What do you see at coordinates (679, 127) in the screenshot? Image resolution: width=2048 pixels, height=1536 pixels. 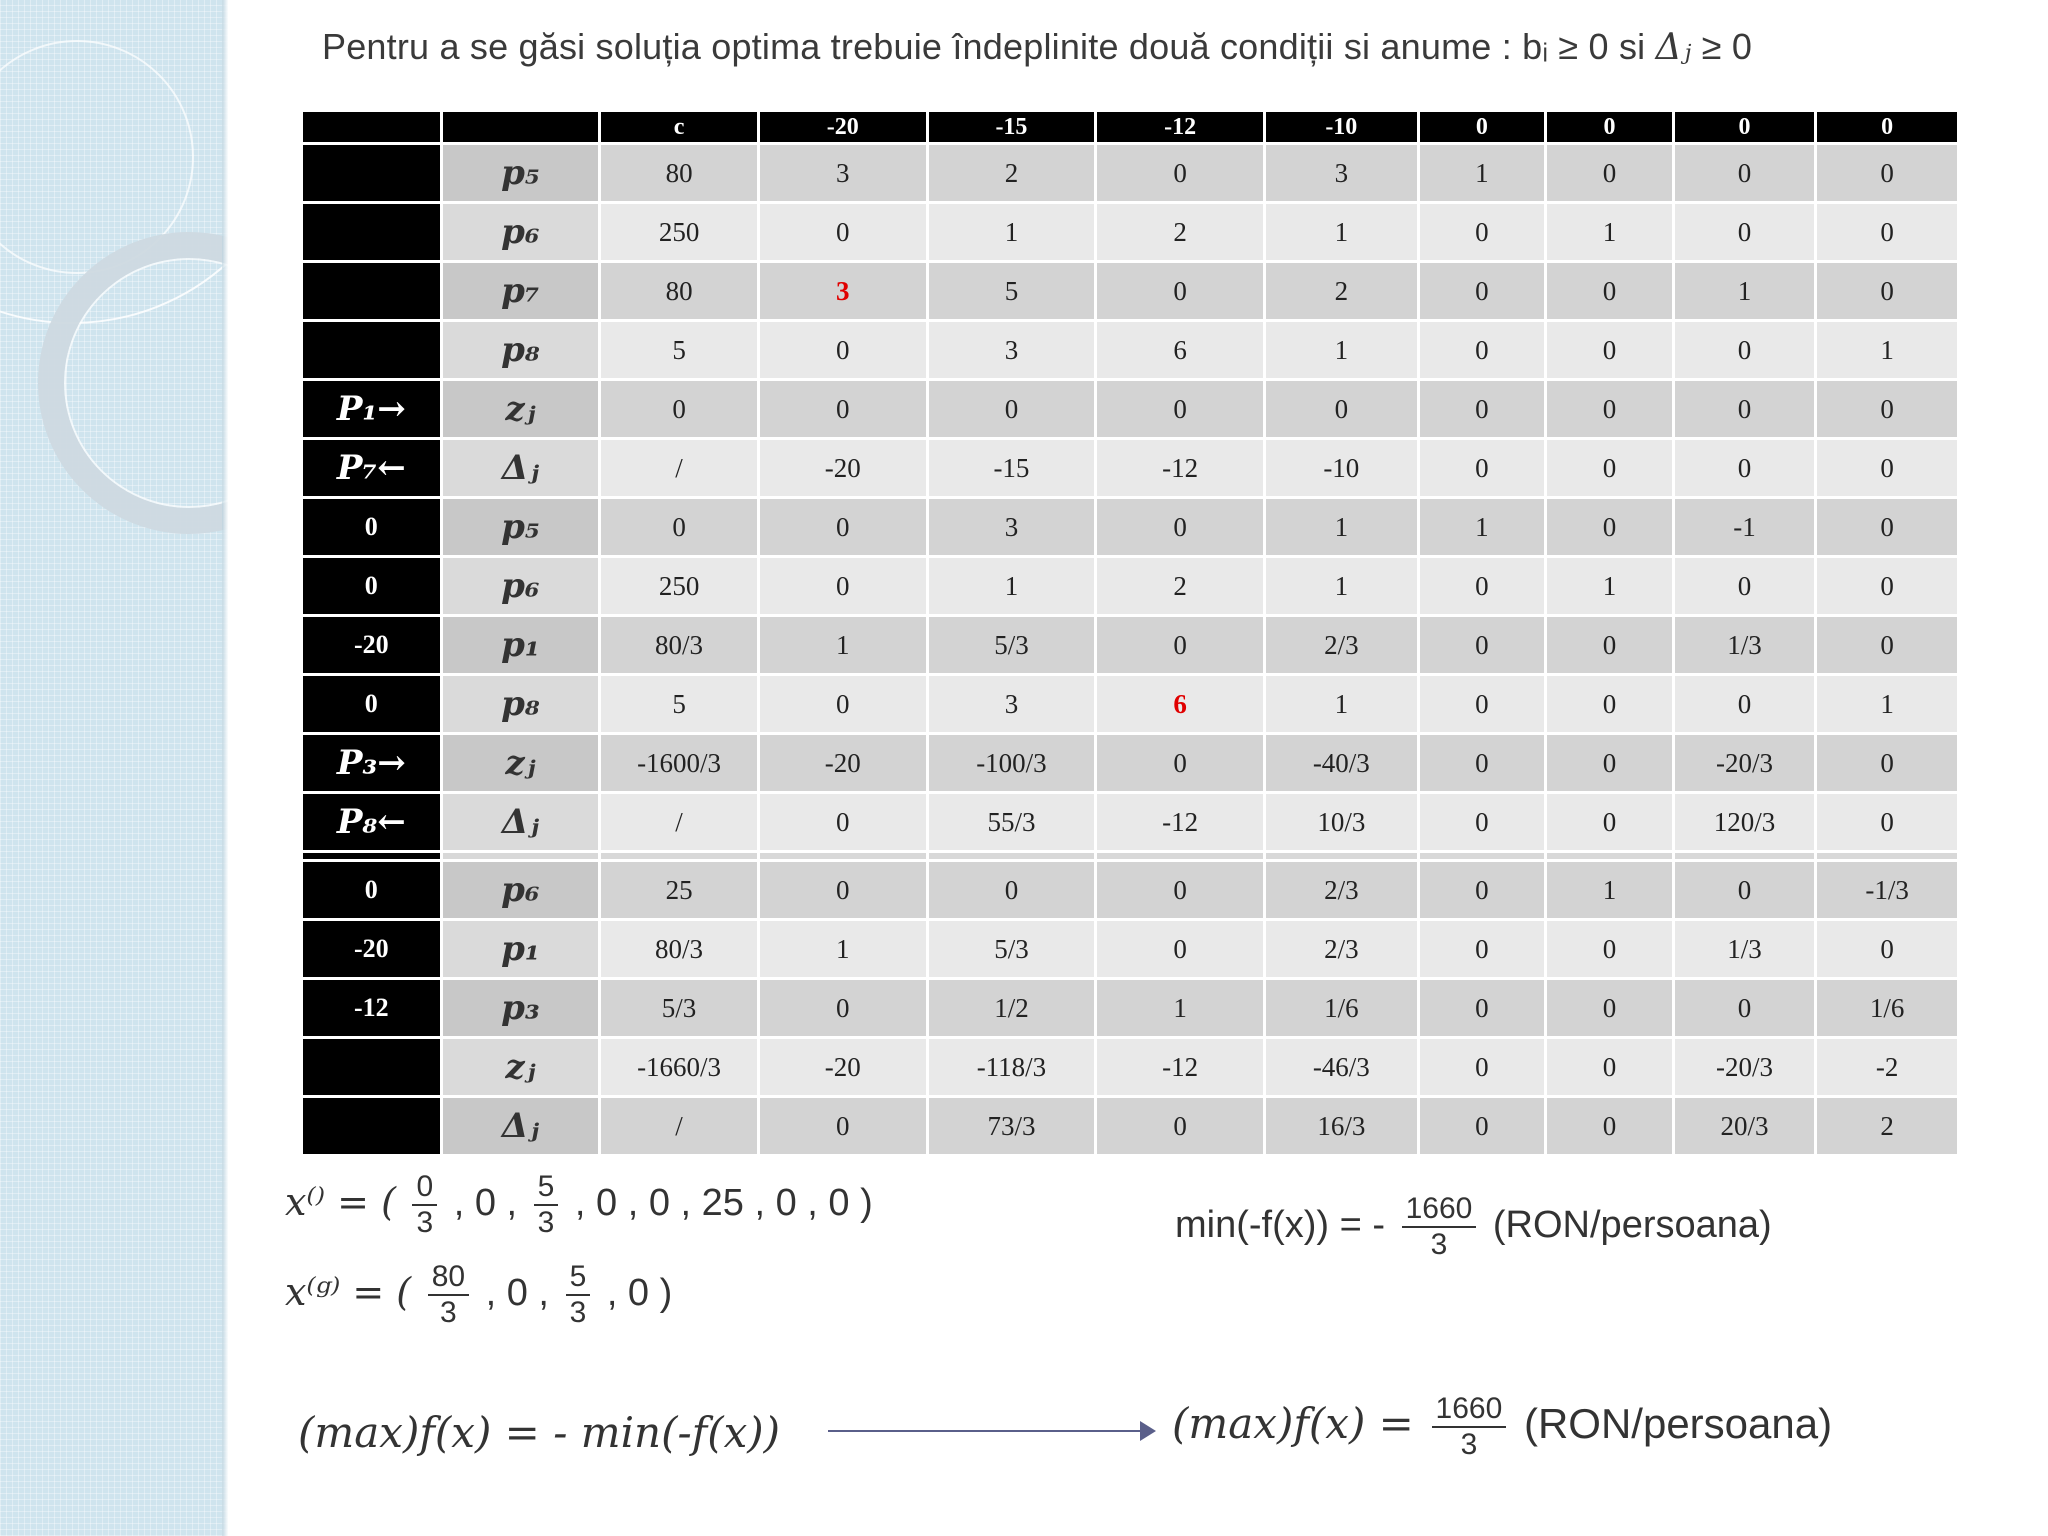 I see `header-cell: c` at bounding box center [679, 127].